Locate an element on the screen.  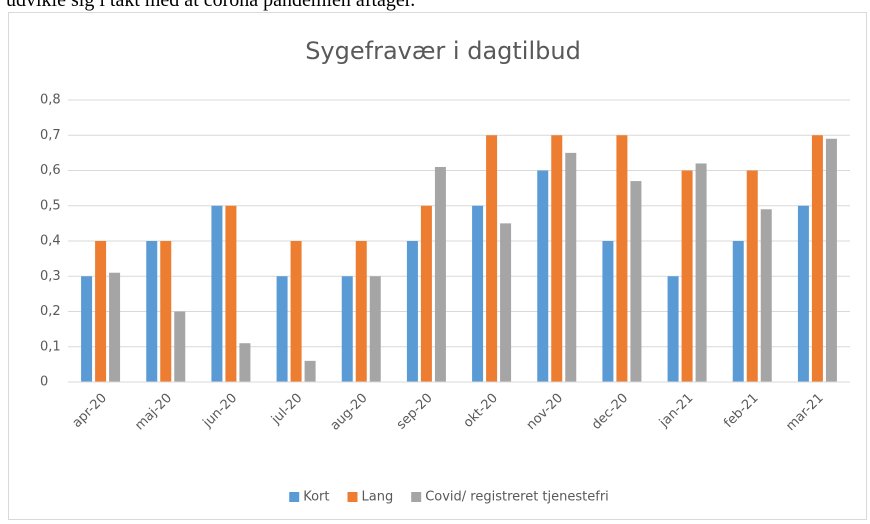
y-tick-label: 0,3 is located at coordinates (50, 276).